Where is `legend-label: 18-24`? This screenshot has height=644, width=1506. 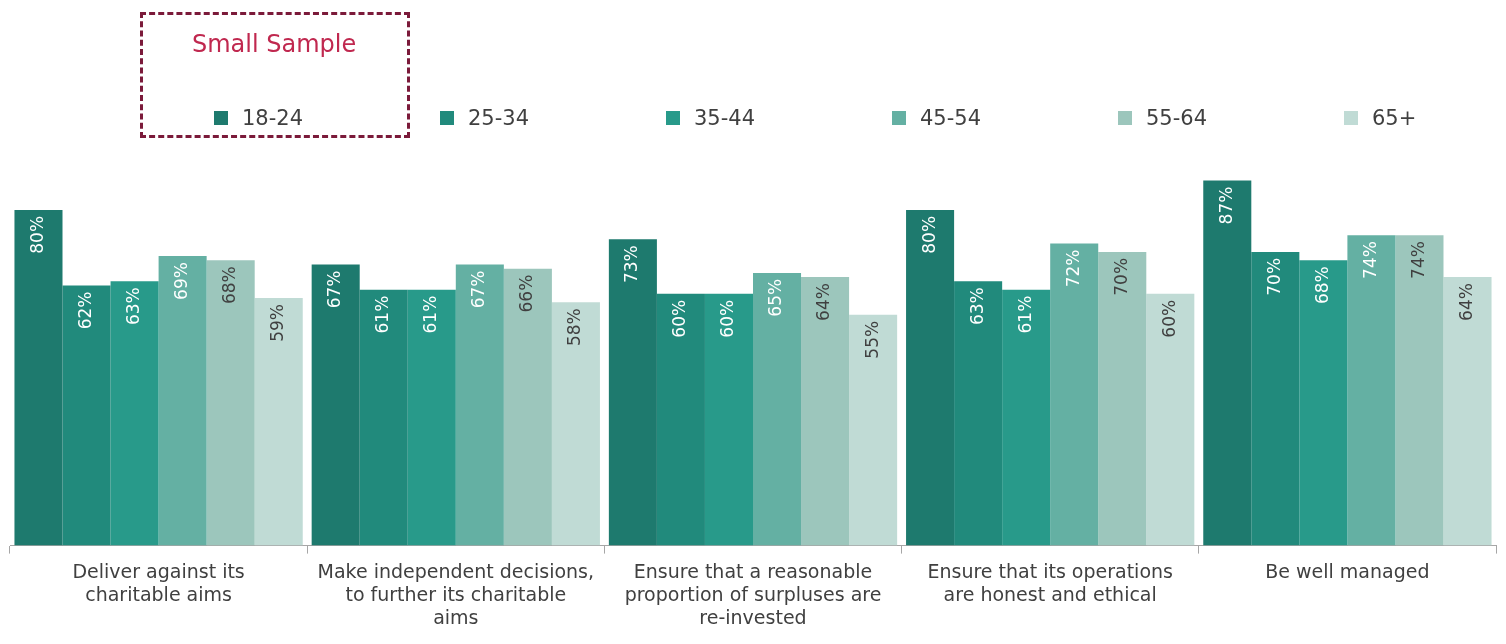 legend-label: 18-24 is located at coordinates (273, 118).